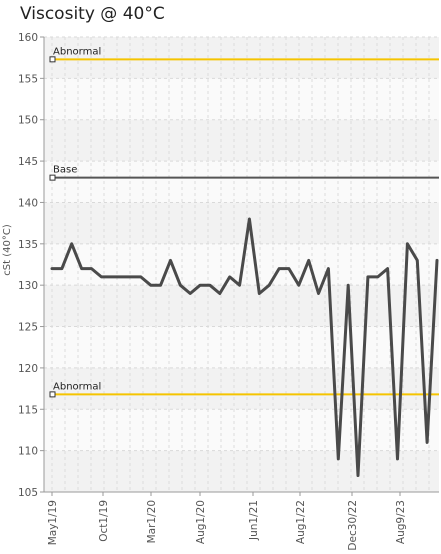  I want to click on x-tick-label: Aug1/22, so click(301, 522).